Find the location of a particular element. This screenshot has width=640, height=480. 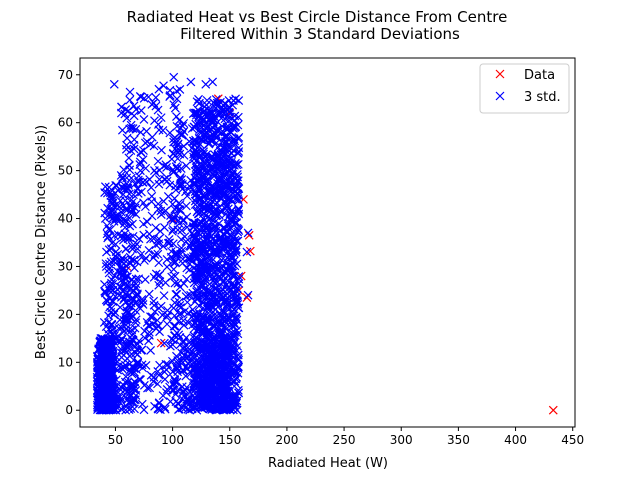

legend-marker-x is located at coordinates (500, 96).